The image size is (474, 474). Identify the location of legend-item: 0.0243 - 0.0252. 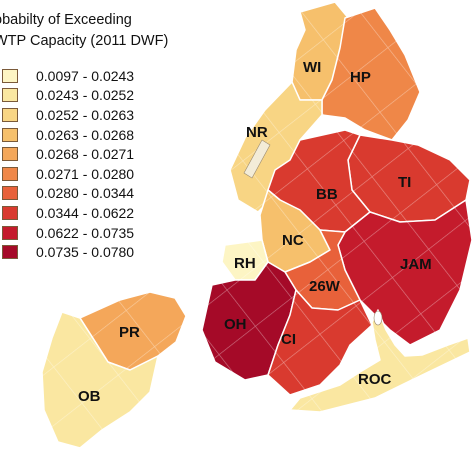
(67, 96).